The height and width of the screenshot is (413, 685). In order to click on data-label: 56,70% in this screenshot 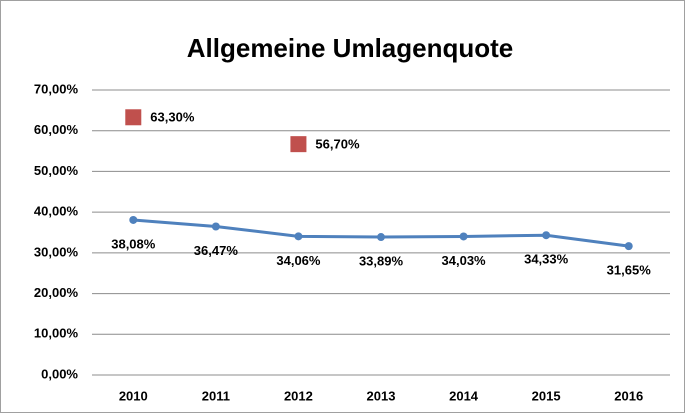, I will do `click(337, 144)`.